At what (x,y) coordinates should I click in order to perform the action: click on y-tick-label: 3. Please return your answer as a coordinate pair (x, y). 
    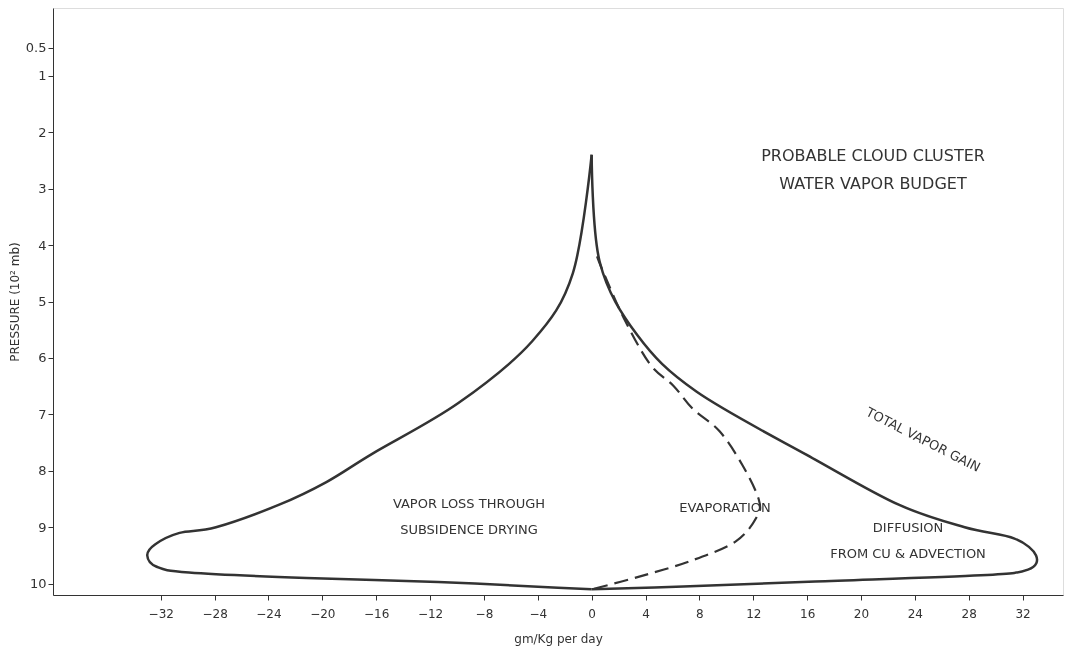
    Looking at the image, I should click on (42, 189).